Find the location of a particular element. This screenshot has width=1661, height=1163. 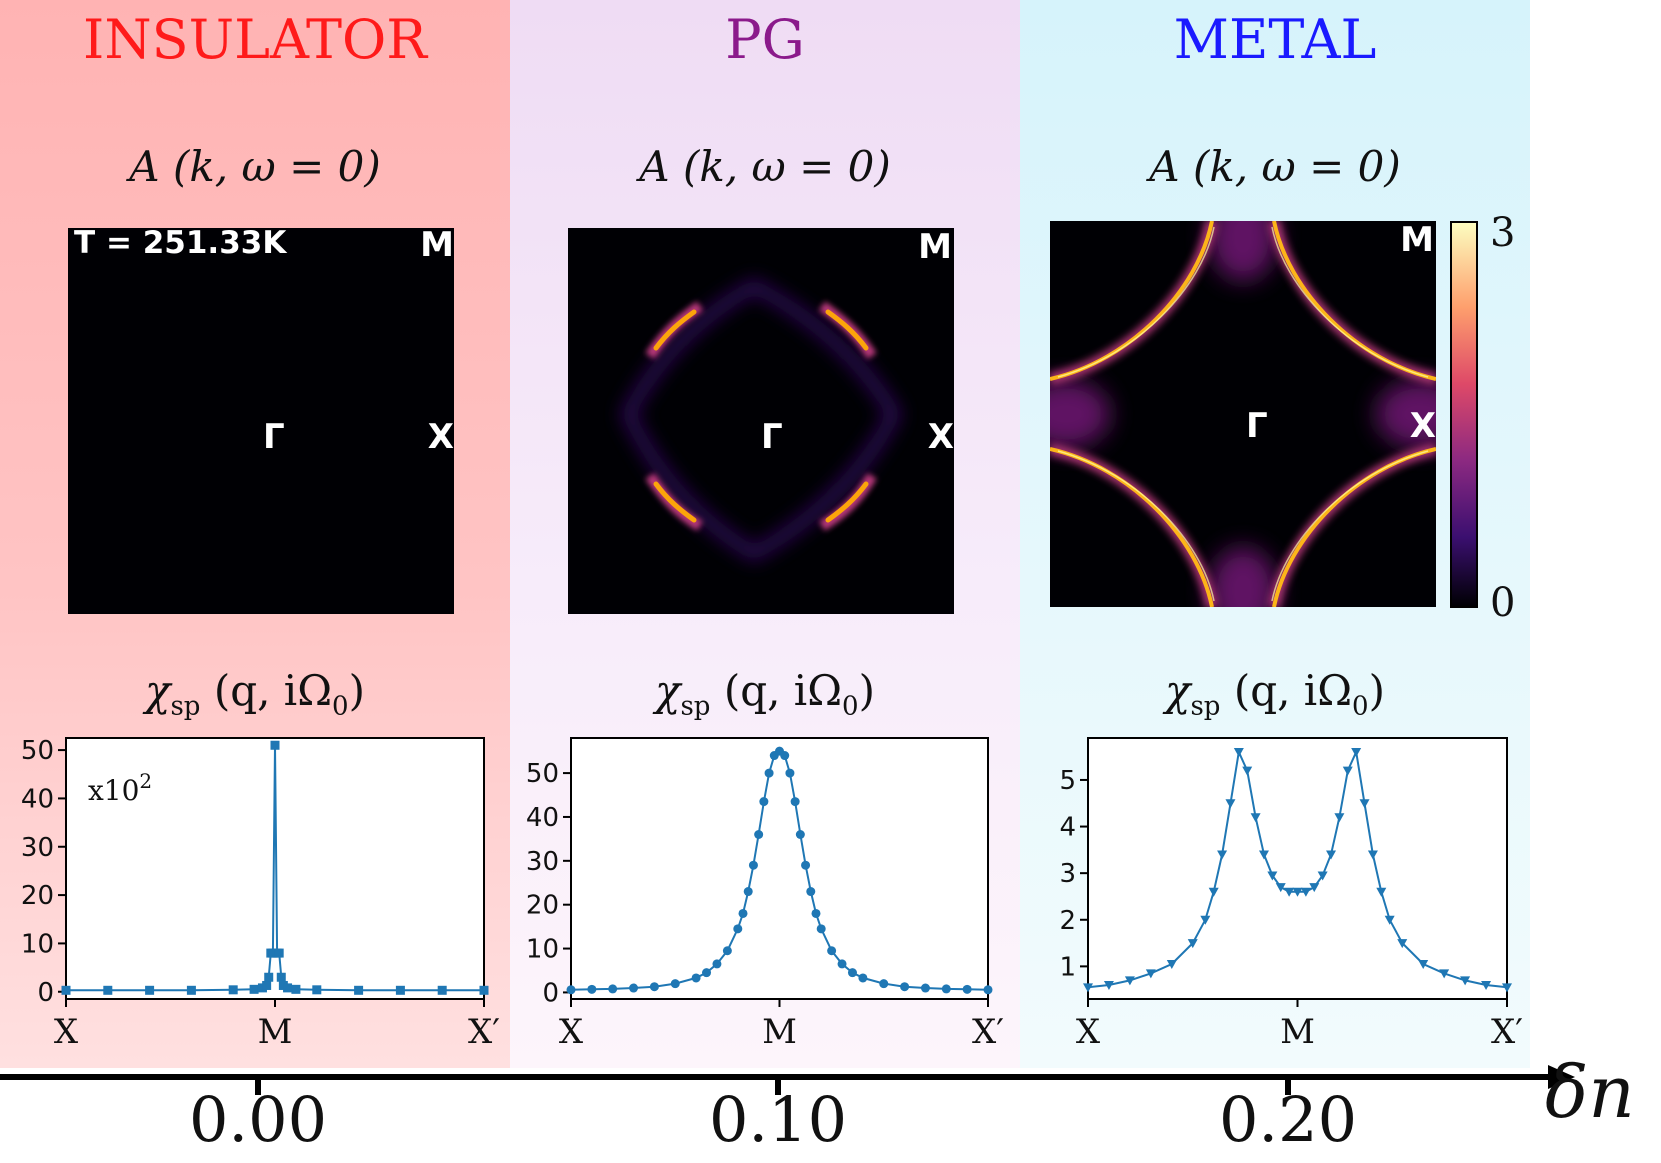

y-tick-label: 4 is located at coordinates (1067, 828).